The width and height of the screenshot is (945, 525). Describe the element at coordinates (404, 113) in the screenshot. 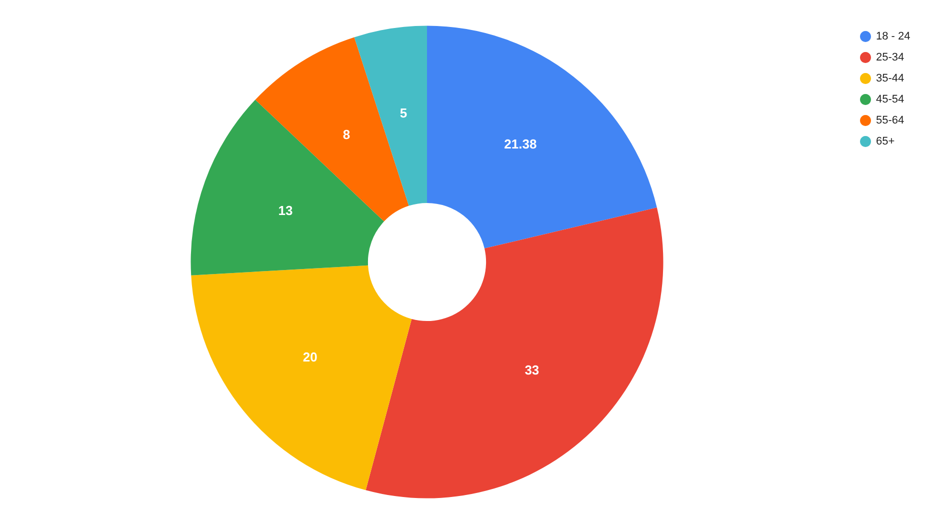

I see `data-label: 5` at that location.